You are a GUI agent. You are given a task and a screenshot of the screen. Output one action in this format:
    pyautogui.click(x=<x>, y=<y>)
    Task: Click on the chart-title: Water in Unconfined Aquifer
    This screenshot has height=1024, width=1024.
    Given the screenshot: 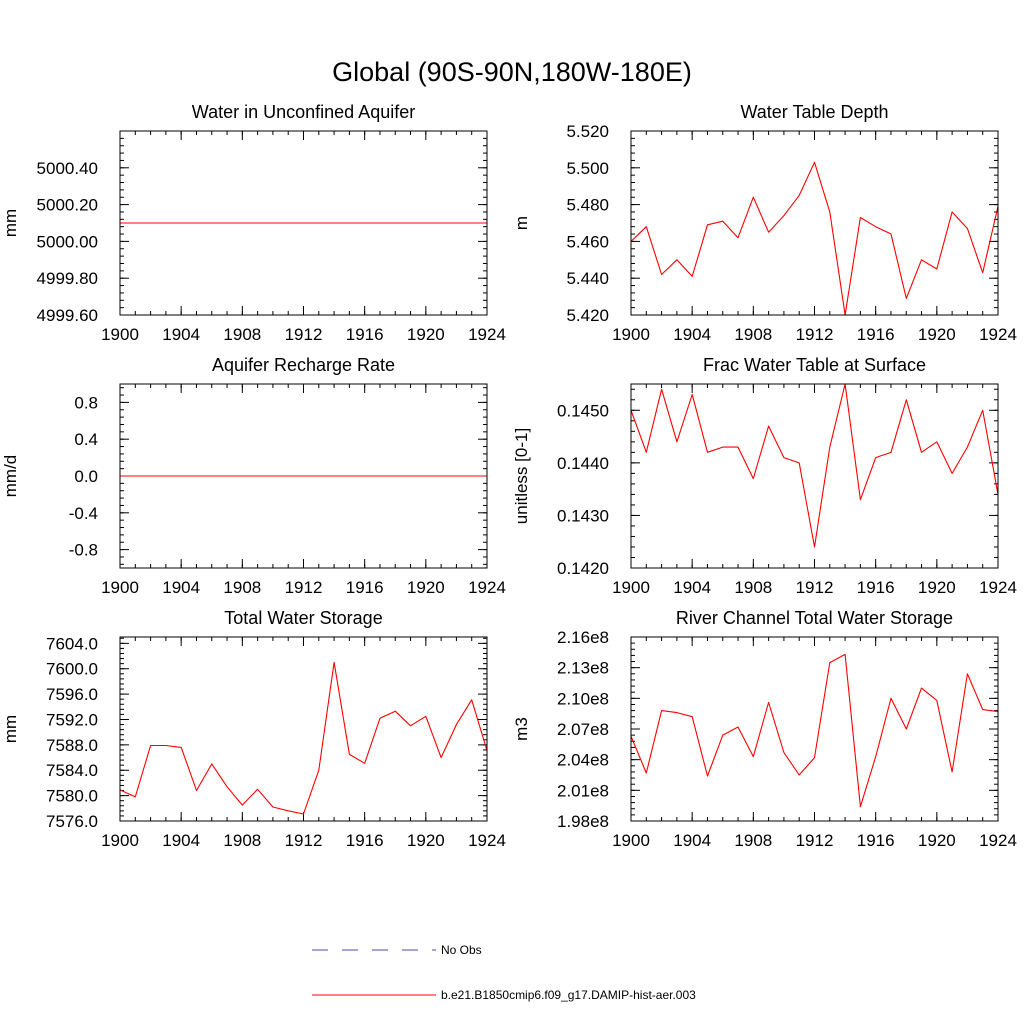 What is the action you would take?
    pyautogui.click(x=303, y=112)
    